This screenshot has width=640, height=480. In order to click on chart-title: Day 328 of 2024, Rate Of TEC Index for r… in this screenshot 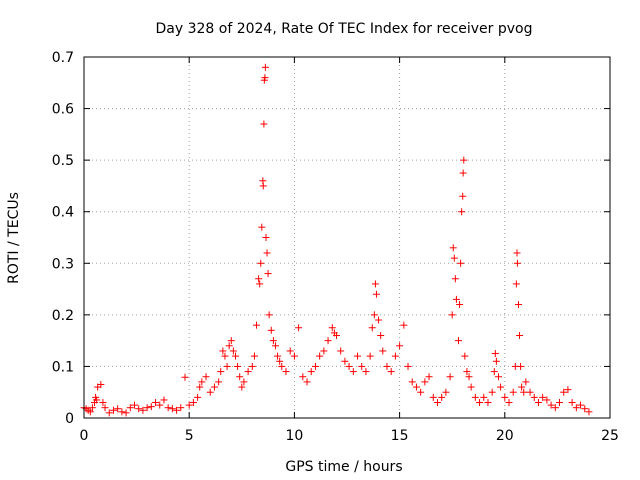, I will do `click(344, 29)`.